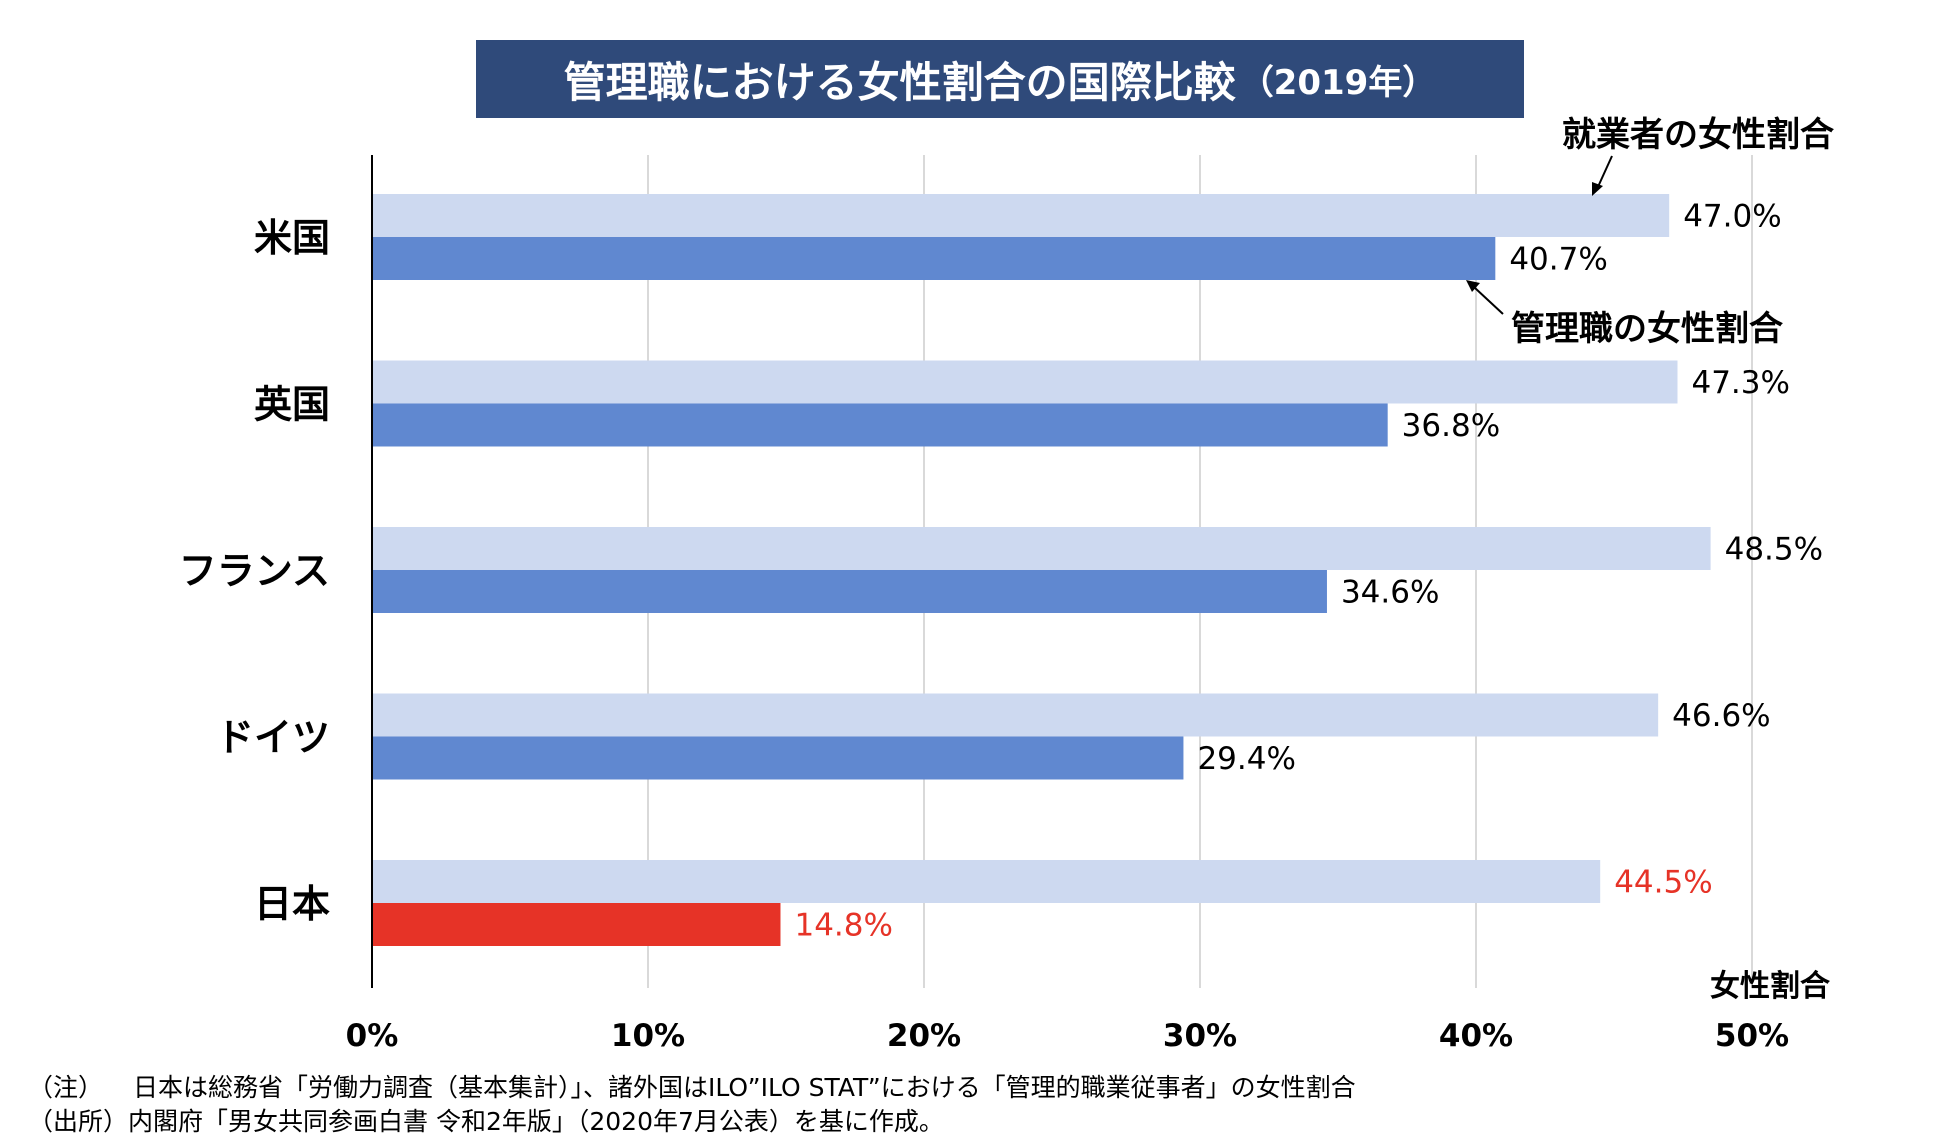  Describe the element at coordinates (536, 1121) in the screenshot. I see `source-text: 内閣府「男女共同参画白書 令和2年版」（2020年7月公表）を基に作成。` at that location.